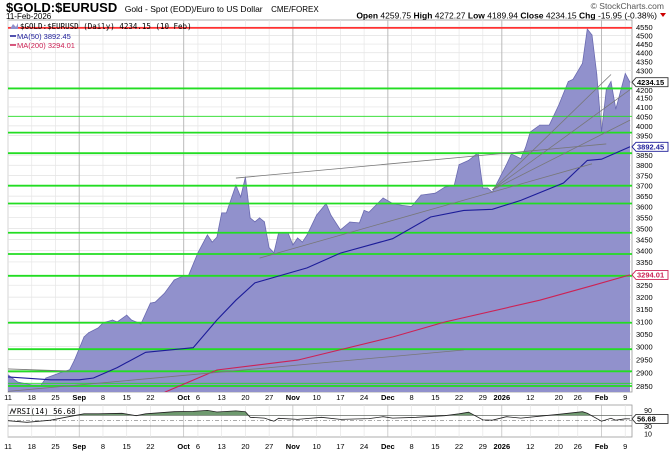 The image size is (670, 456). I want to click on y-tick-label: 4450, so click(644, 44).